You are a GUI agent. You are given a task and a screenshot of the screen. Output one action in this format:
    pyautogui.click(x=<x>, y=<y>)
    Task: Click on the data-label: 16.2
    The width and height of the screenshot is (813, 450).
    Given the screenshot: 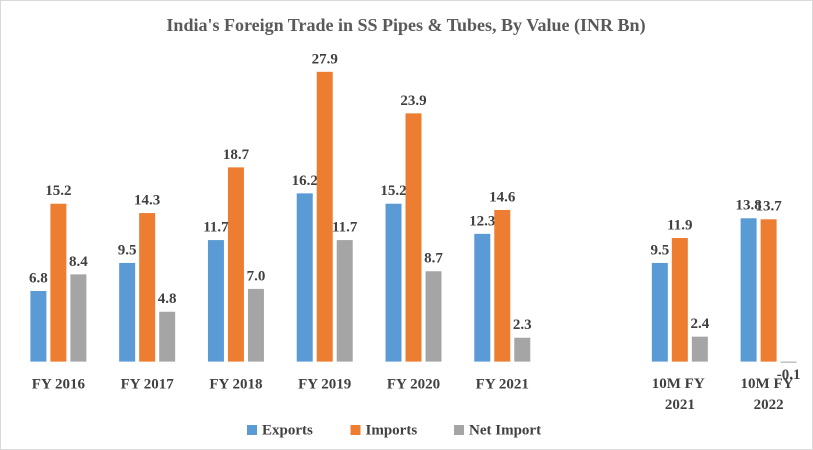 What is the action you would take?
    pyautogui.click(x=305, y=181)
    